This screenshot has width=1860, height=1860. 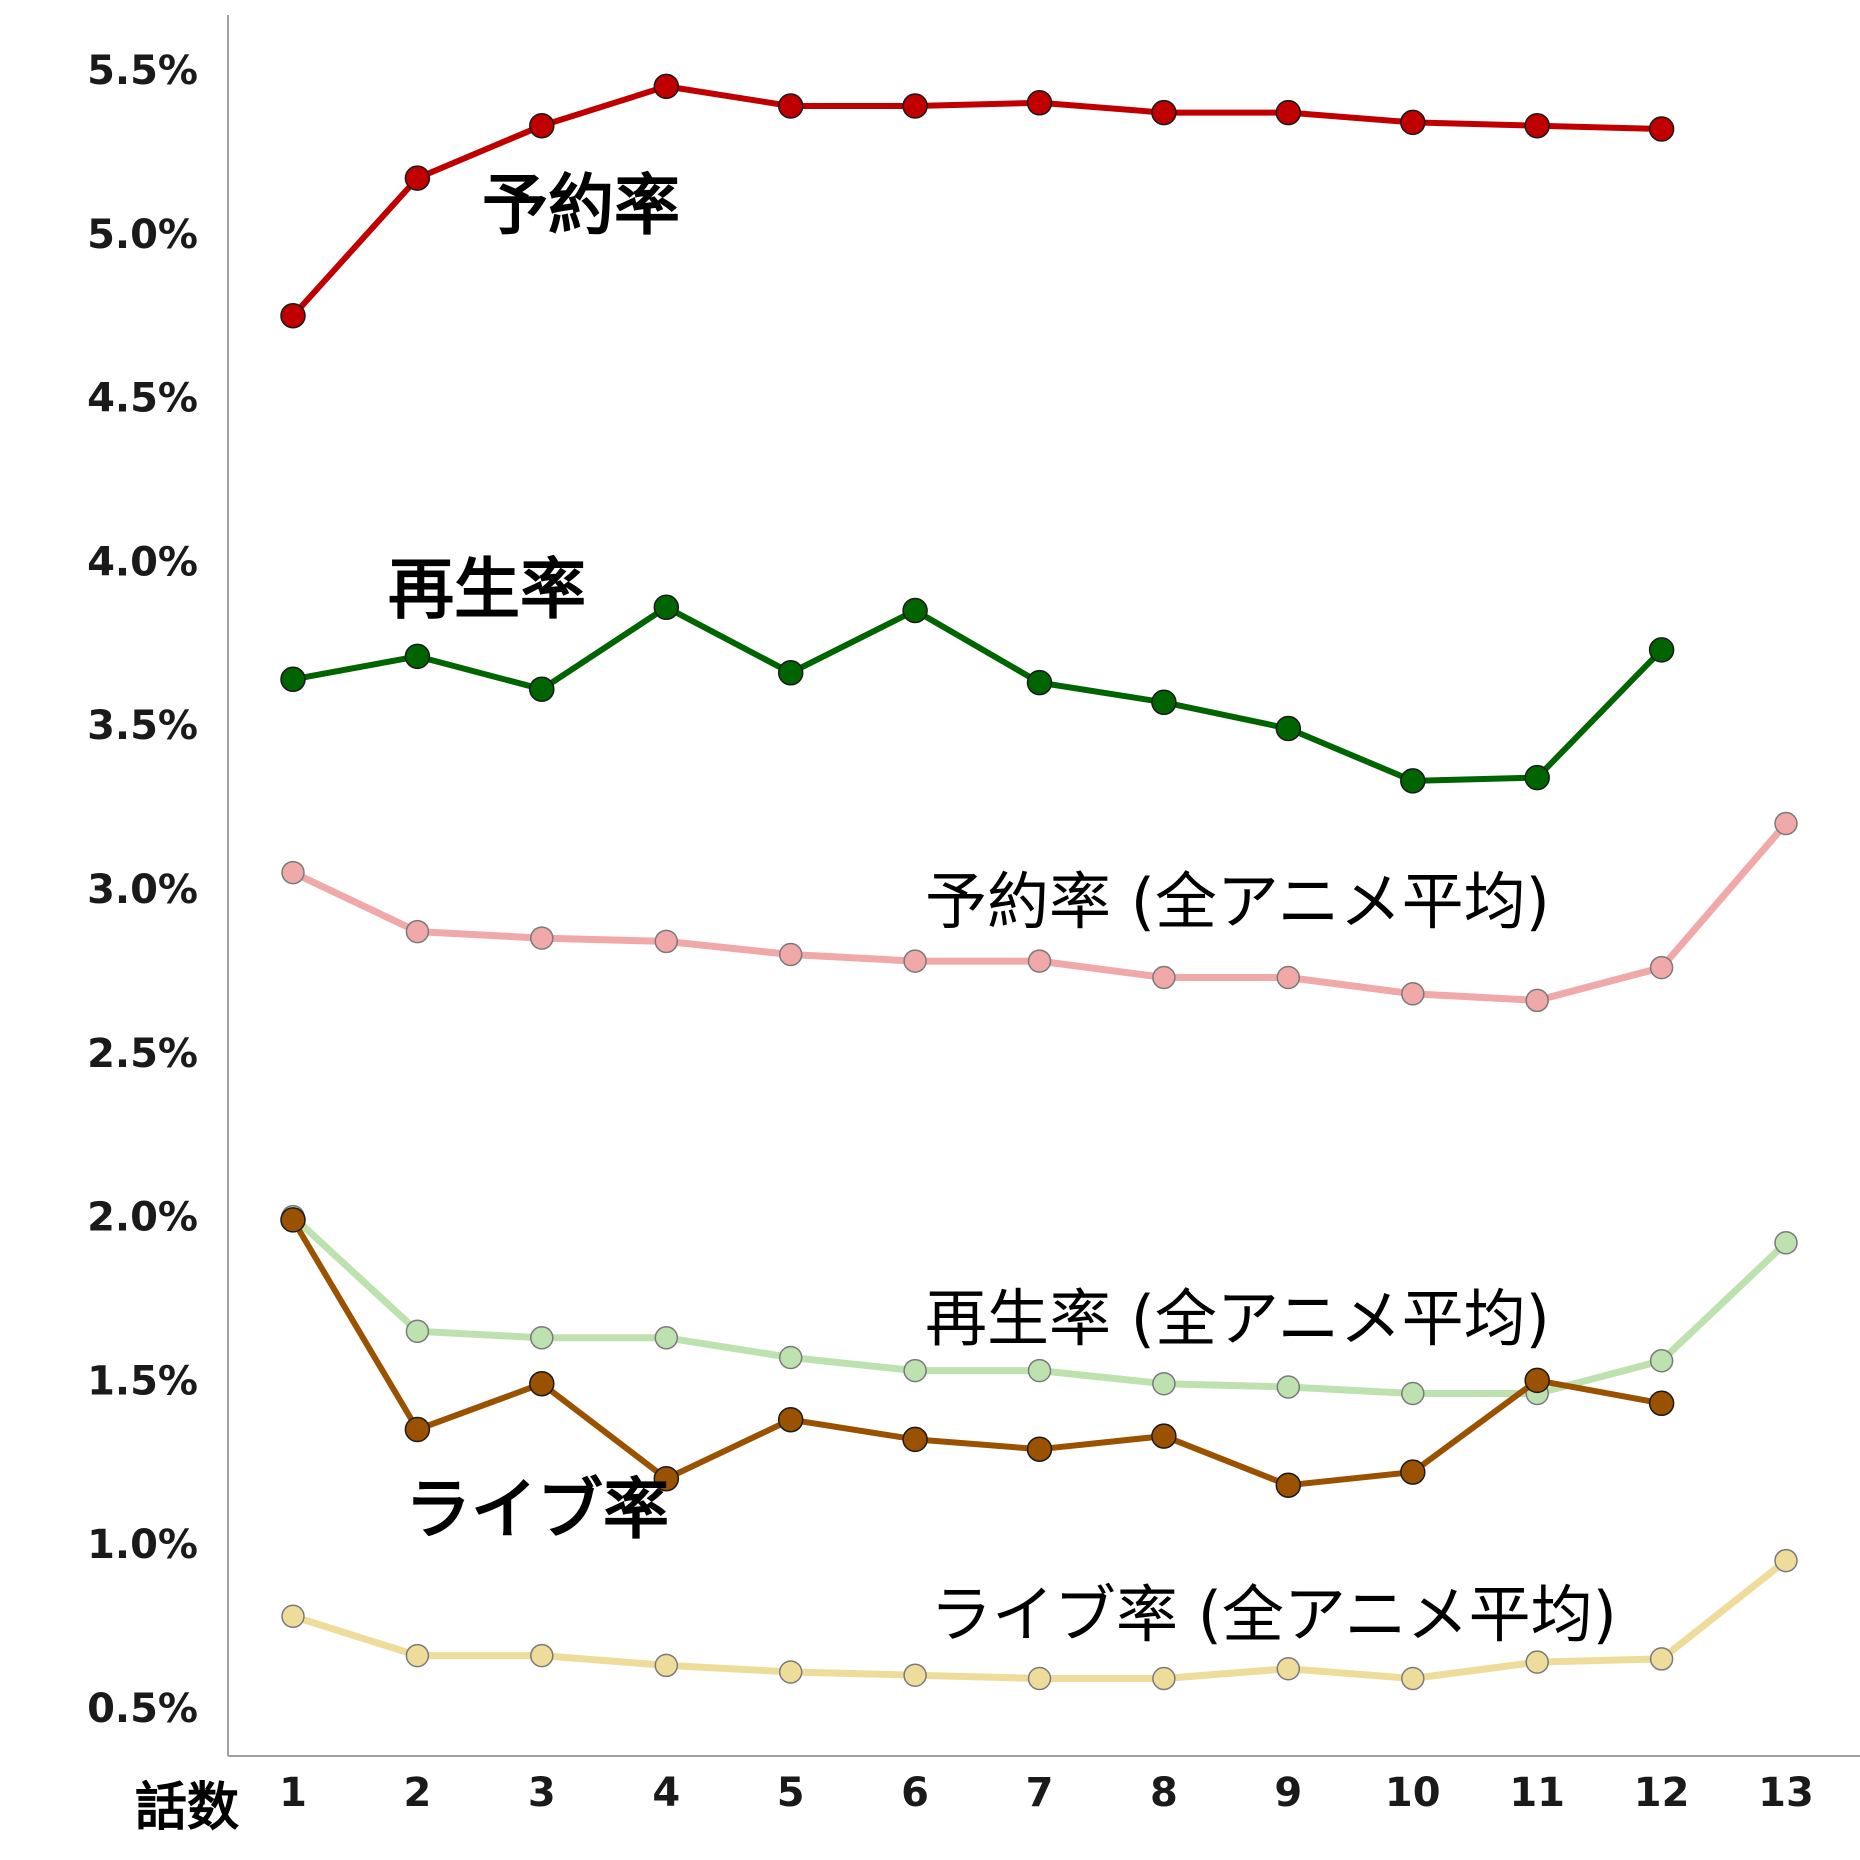 What do you see at coordinates (666, 1793) in the screenshot?
I see `x-tick-label: 4` at bounding box center [666, 1793].